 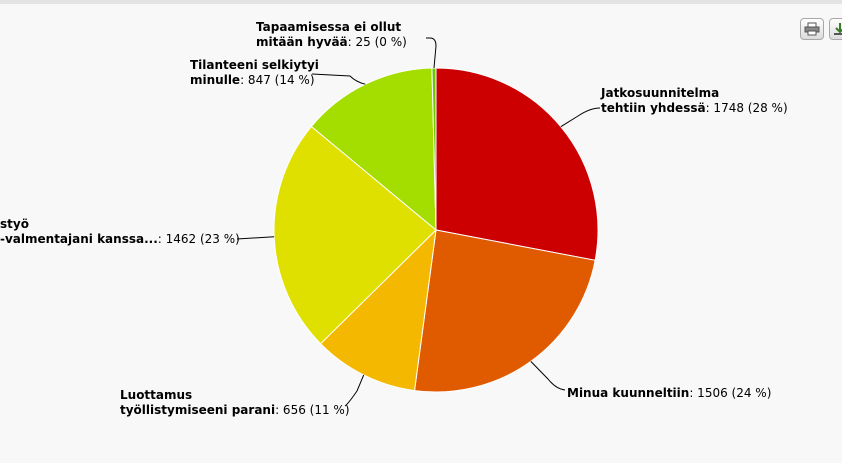 What do you see at coordinates (835, 29) in the screenshot?
I see `export-button` at bounding box center [835, 29].